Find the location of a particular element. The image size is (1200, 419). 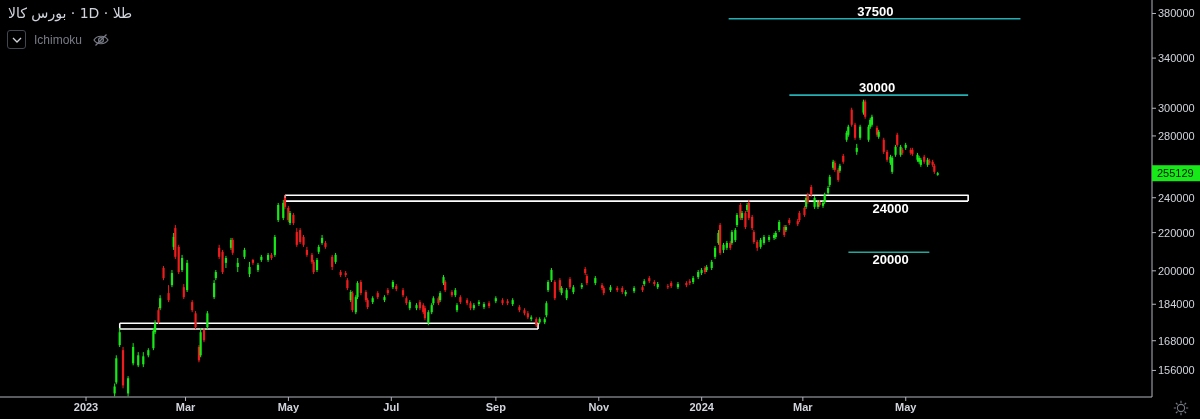

annotation: 37500 is located at coordinates (875, 11).